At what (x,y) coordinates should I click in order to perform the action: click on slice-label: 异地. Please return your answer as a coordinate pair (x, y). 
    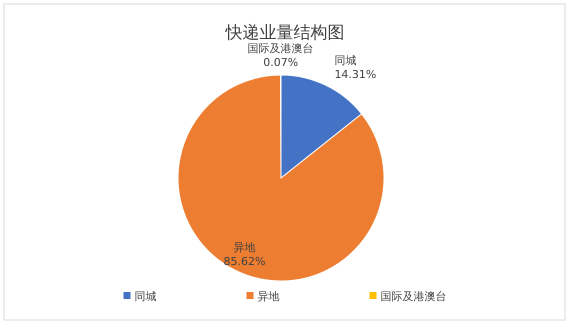
    Looking at the image, I should click on (244, 247).